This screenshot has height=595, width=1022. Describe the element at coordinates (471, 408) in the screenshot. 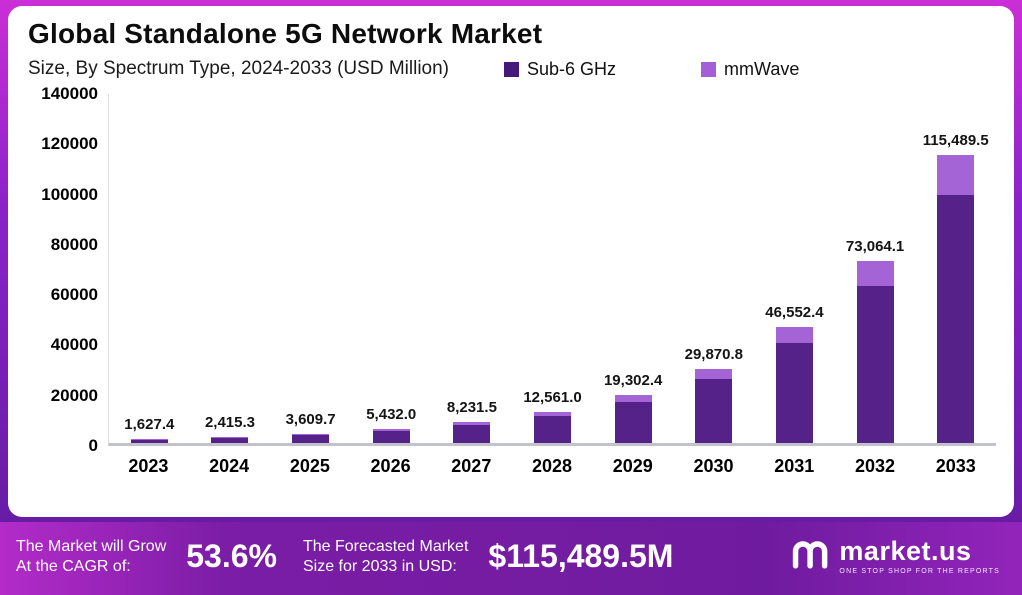

I see `bar-value-label: 8,231.5` at that location.